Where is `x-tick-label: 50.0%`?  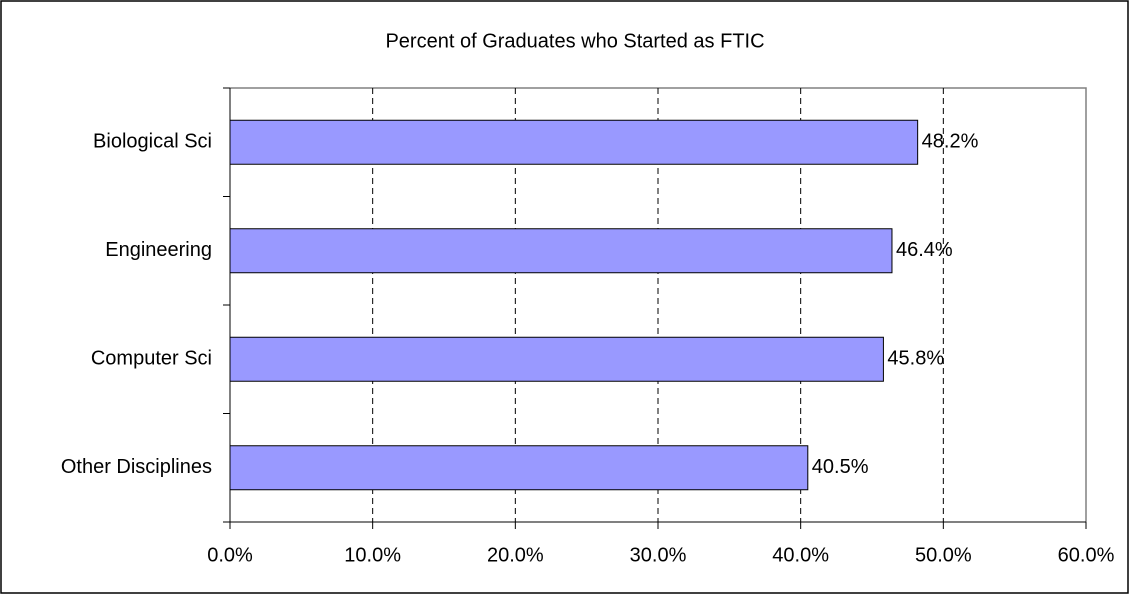 x-tick-label: 50.0% is located at coordinates (943, 555).